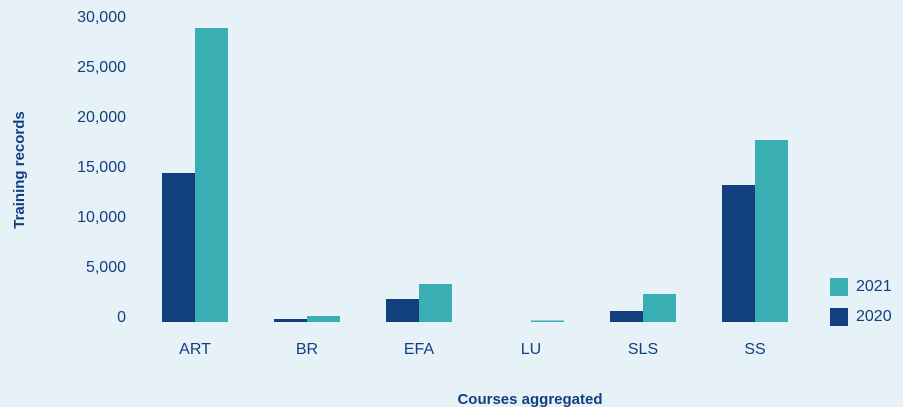 The image size is (903, 407). What do you see at coordinates (754, 349) in the screenshot?
I see `x-tick-label: SS` at bounding box center [754, 349].